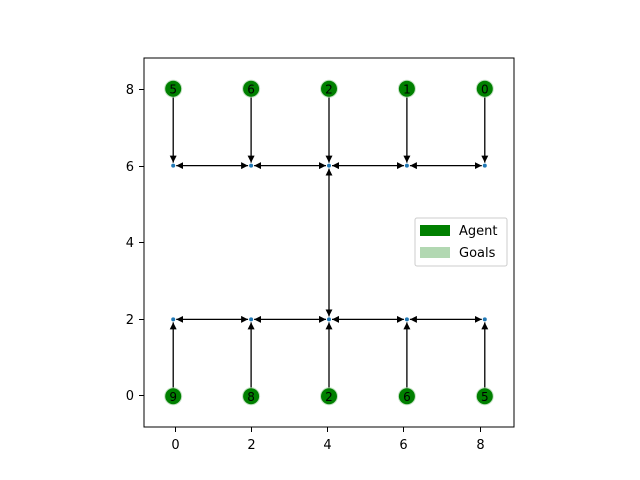 This screenshot has height=480, width=640. What do you see at coordinates (135, 90) in the screenshot?
I see `y-tick: 8` at bounding box center [135, 90].